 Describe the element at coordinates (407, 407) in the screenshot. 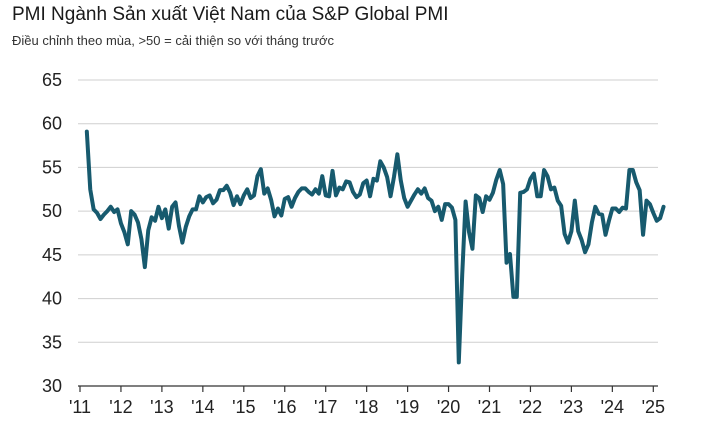

I see `x-tick-label: '19` at that location.